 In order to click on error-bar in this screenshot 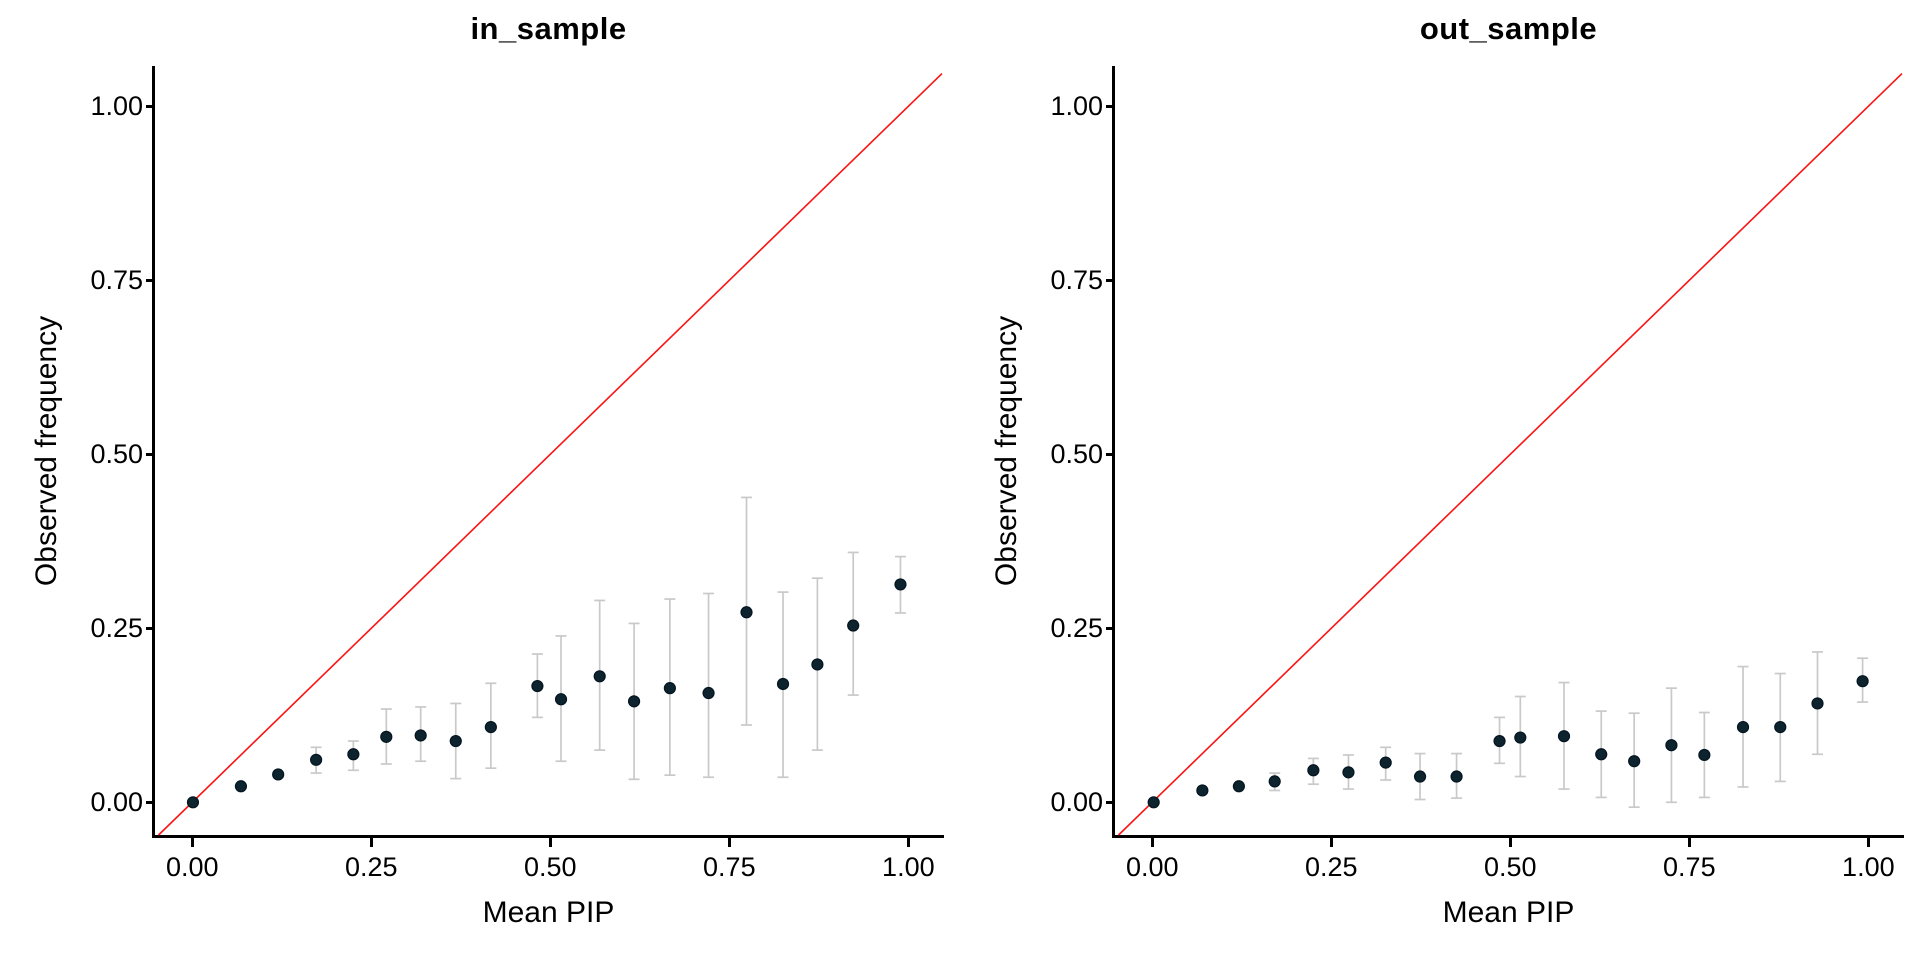, I will do `click(709, 685)`.